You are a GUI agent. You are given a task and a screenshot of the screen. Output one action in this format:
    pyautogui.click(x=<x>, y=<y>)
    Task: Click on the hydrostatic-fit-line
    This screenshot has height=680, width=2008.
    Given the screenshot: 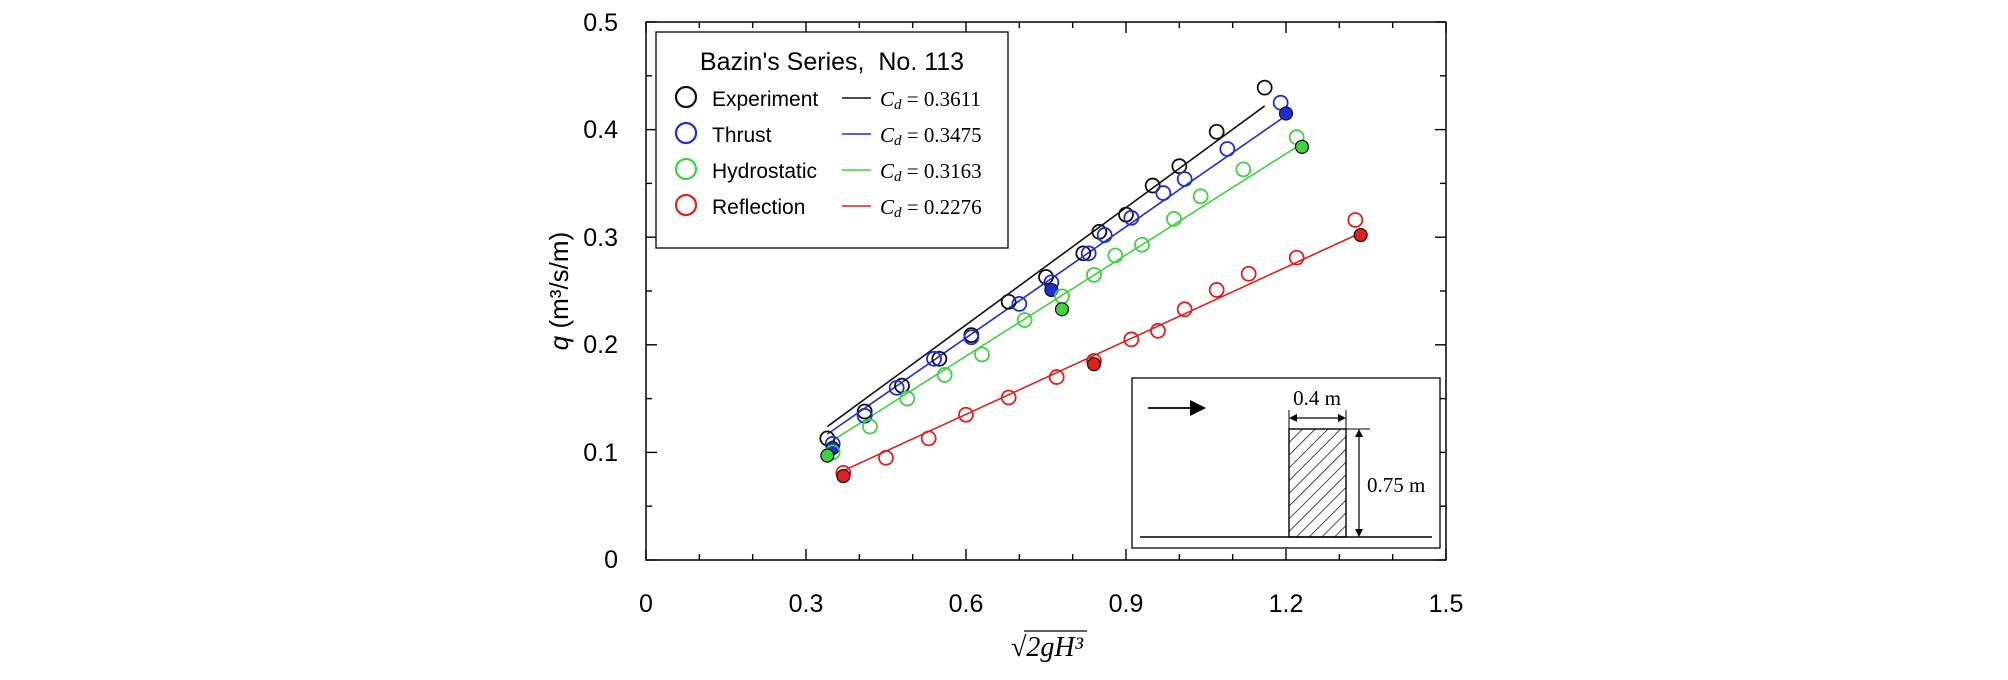 What is the action you would take?
    pyautogui.click(x=1064, y=293)
    